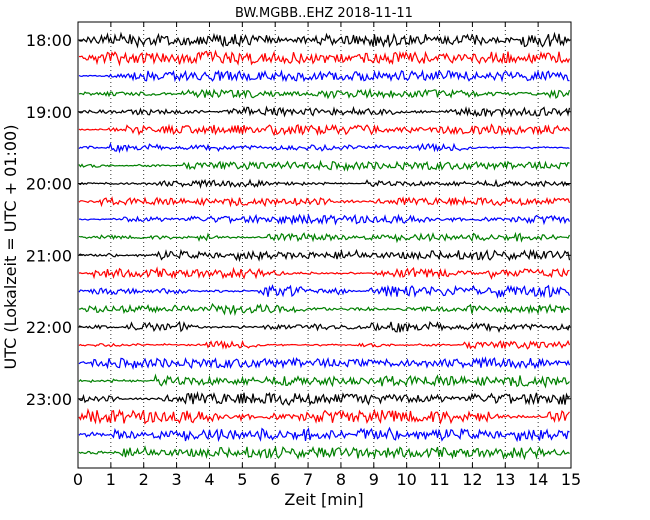 This screenshot has height=520, width=650. What do you see at coordinates (111, 479) in the screenshot?
I see `x-tick-label: 1` at bounding box center [111, 479].